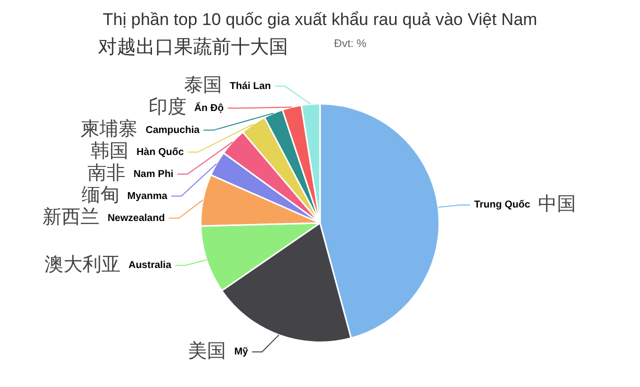 This screenshot has width=640, height=387. Describe the element at coordinates (320, 20) in the screenshot. I see `chart-title: Thị phần top 10 quốc gia xuất khẩu rau quả vào Việt Nam` at that location.